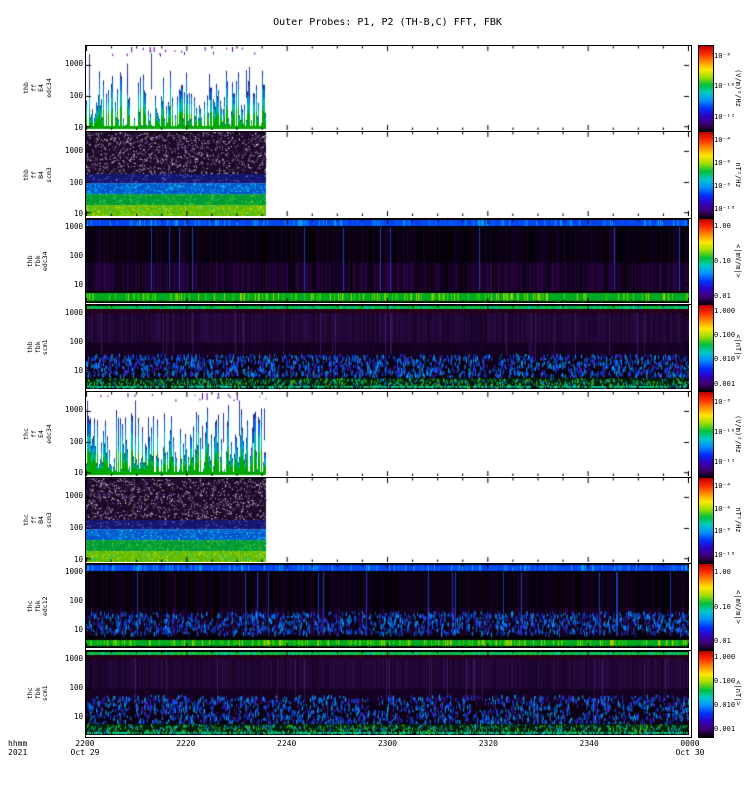 The width and height of the screenshot is (750, 800). I want to click on panel-ylabel-thc-ff-e4-edc34: thc ff E4 edc34, so click(37, 434).